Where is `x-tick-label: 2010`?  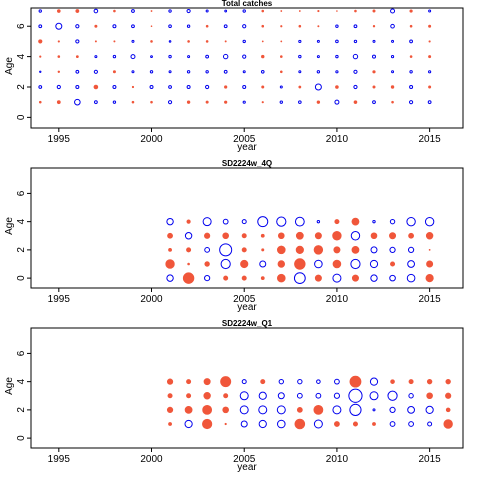
x-tick-label: 2010 is located at coordinates (337, 459).